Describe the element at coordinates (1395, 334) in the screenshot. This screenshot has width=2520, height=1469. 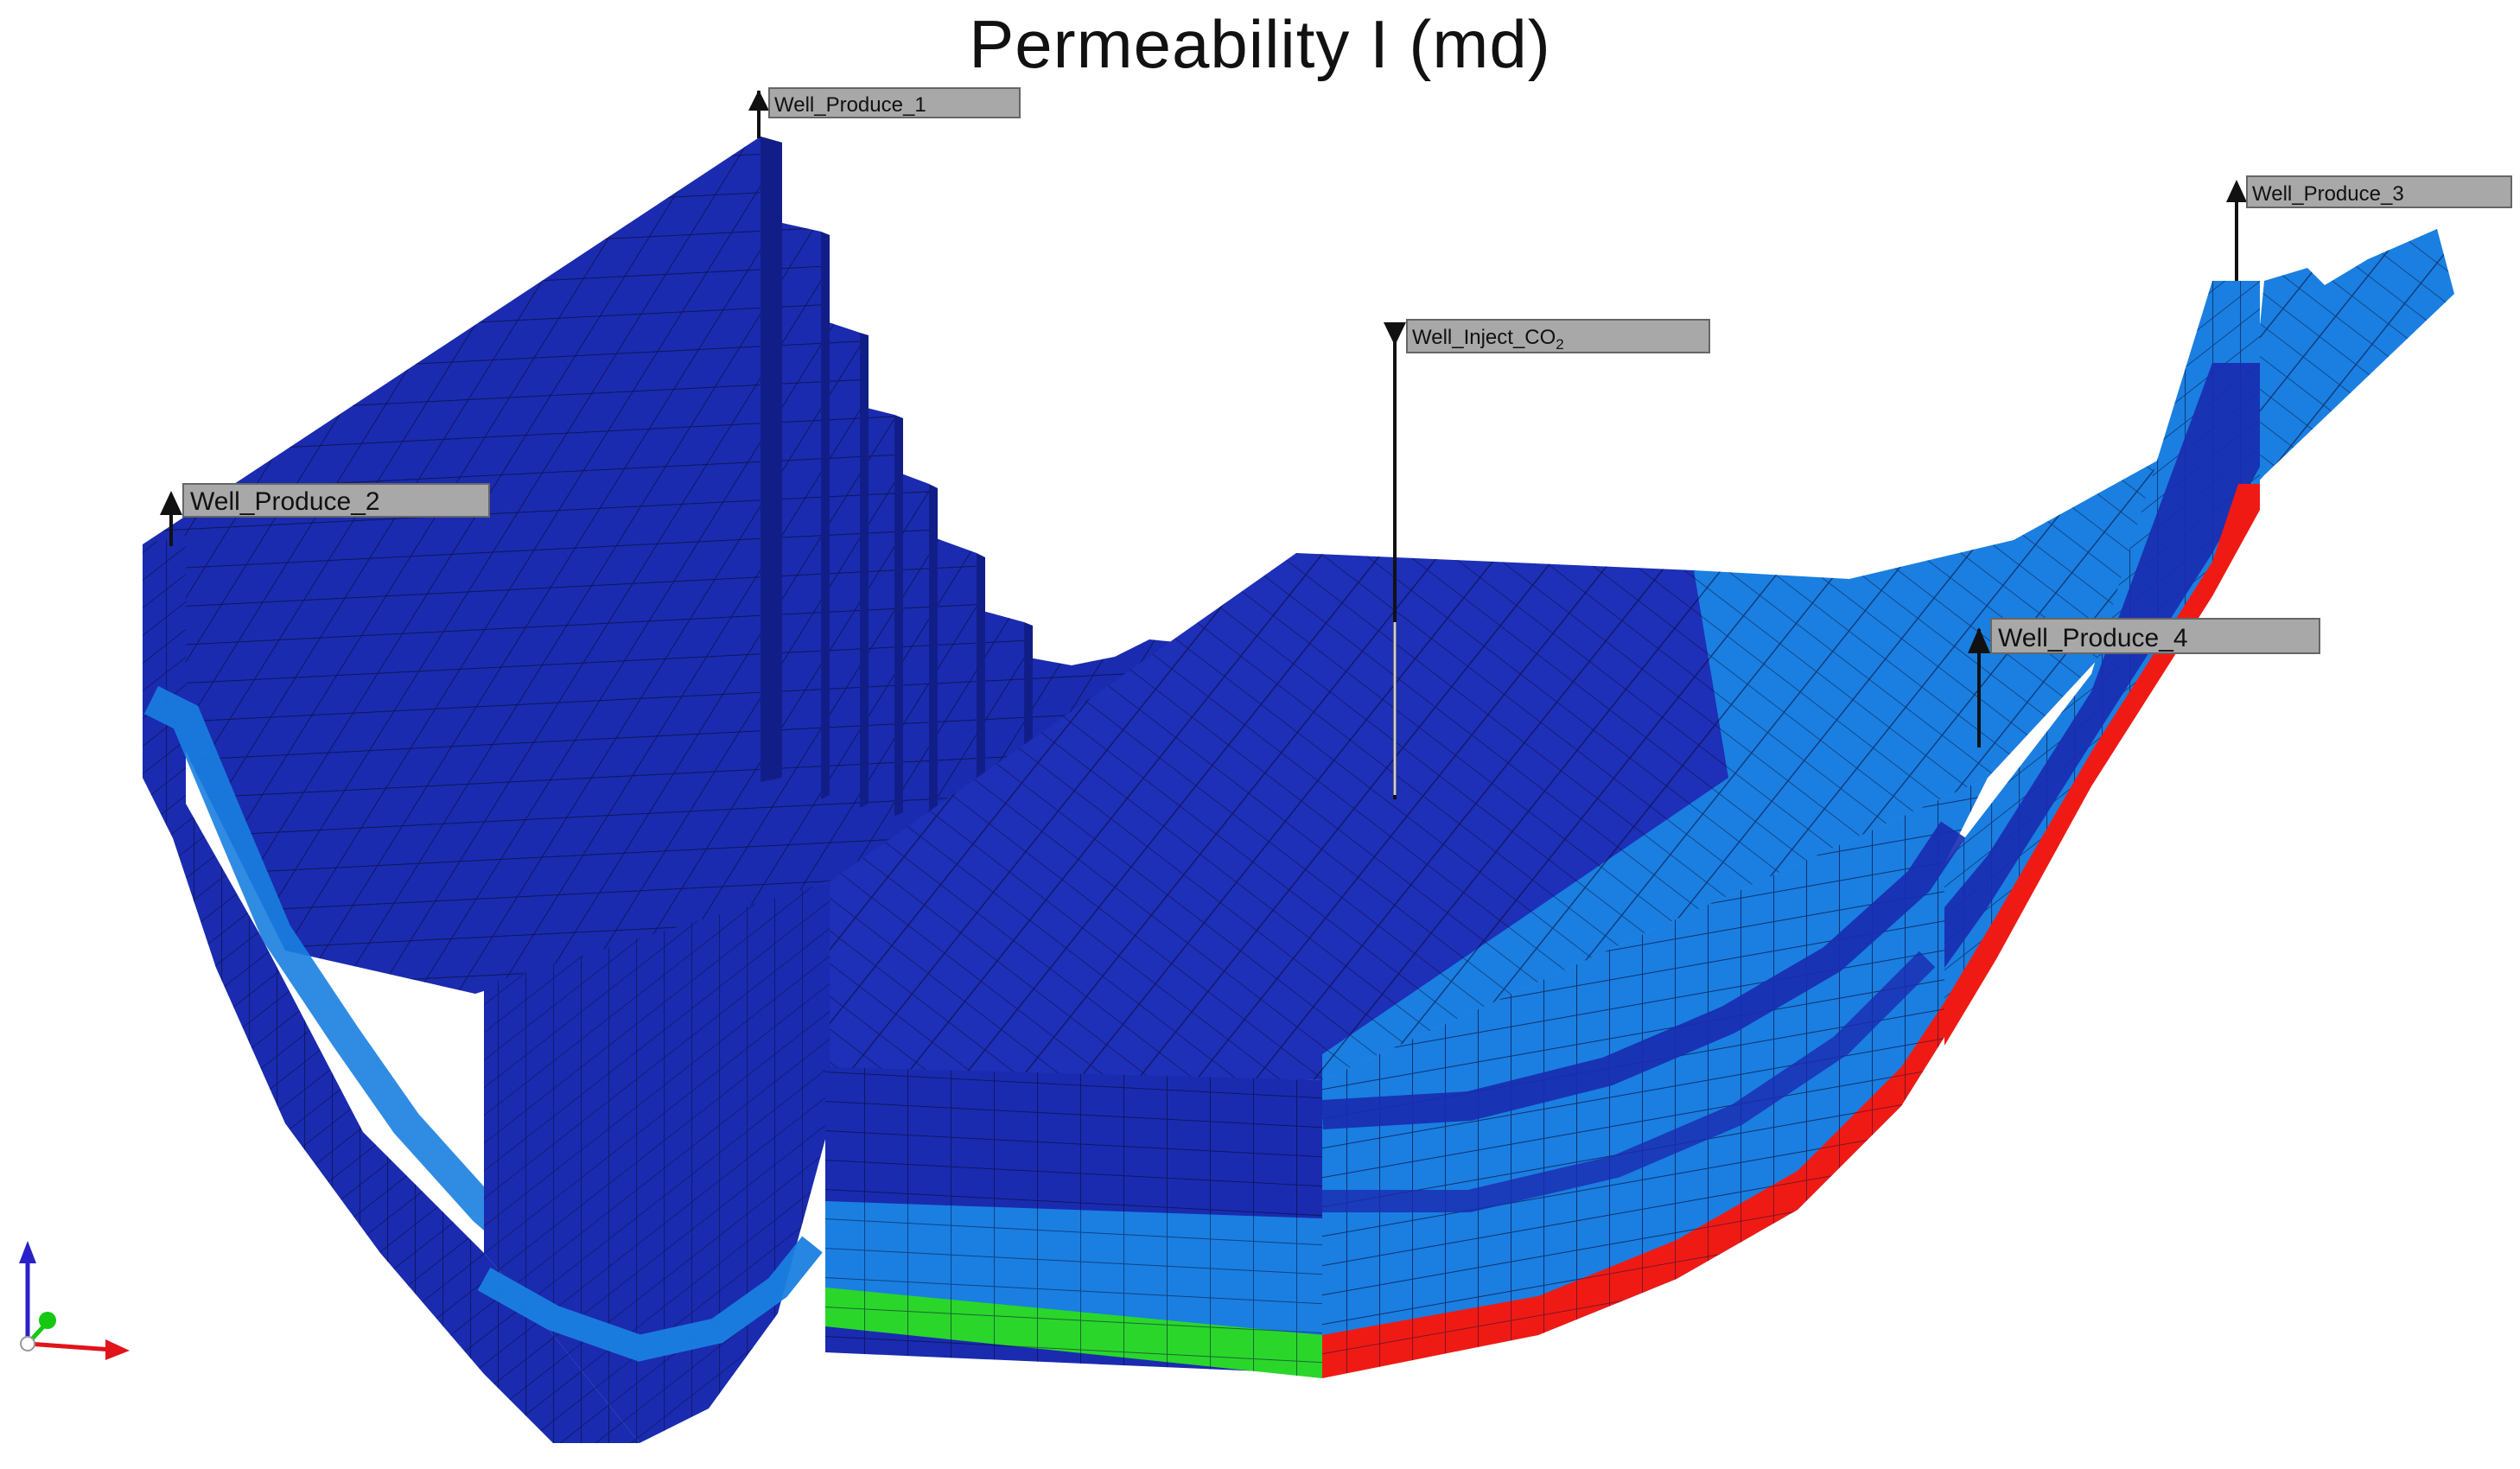
I see `arrow-down-icon` at that location.